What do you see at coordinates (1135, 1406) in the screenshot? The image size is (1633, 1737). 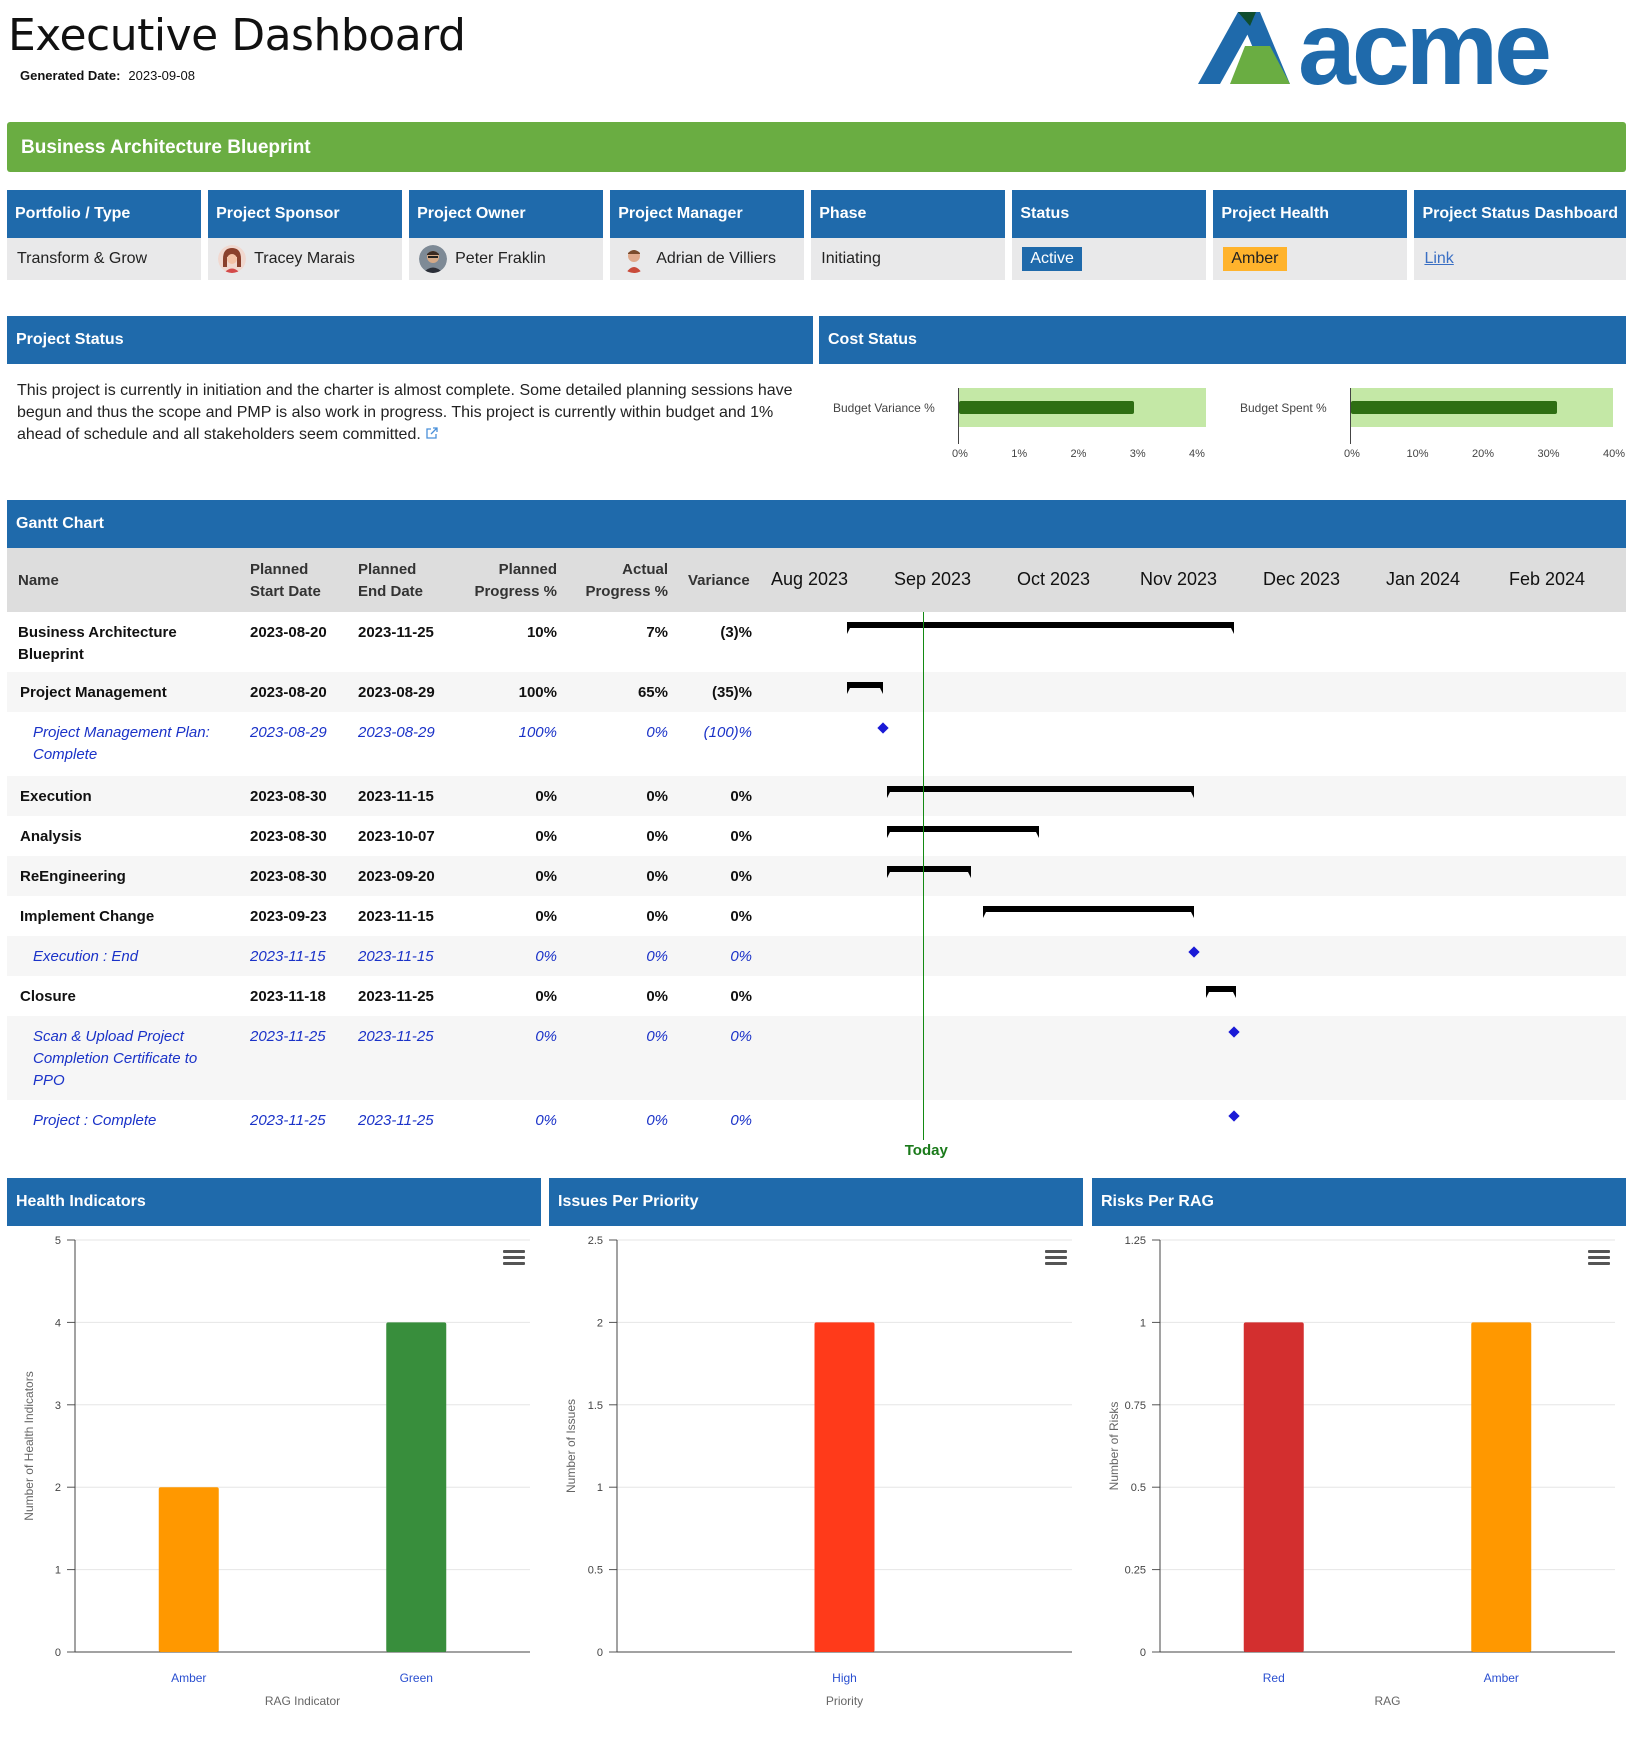 I see `chart-y-tick-label: 0.75` at bounding box center [1135, 1406].